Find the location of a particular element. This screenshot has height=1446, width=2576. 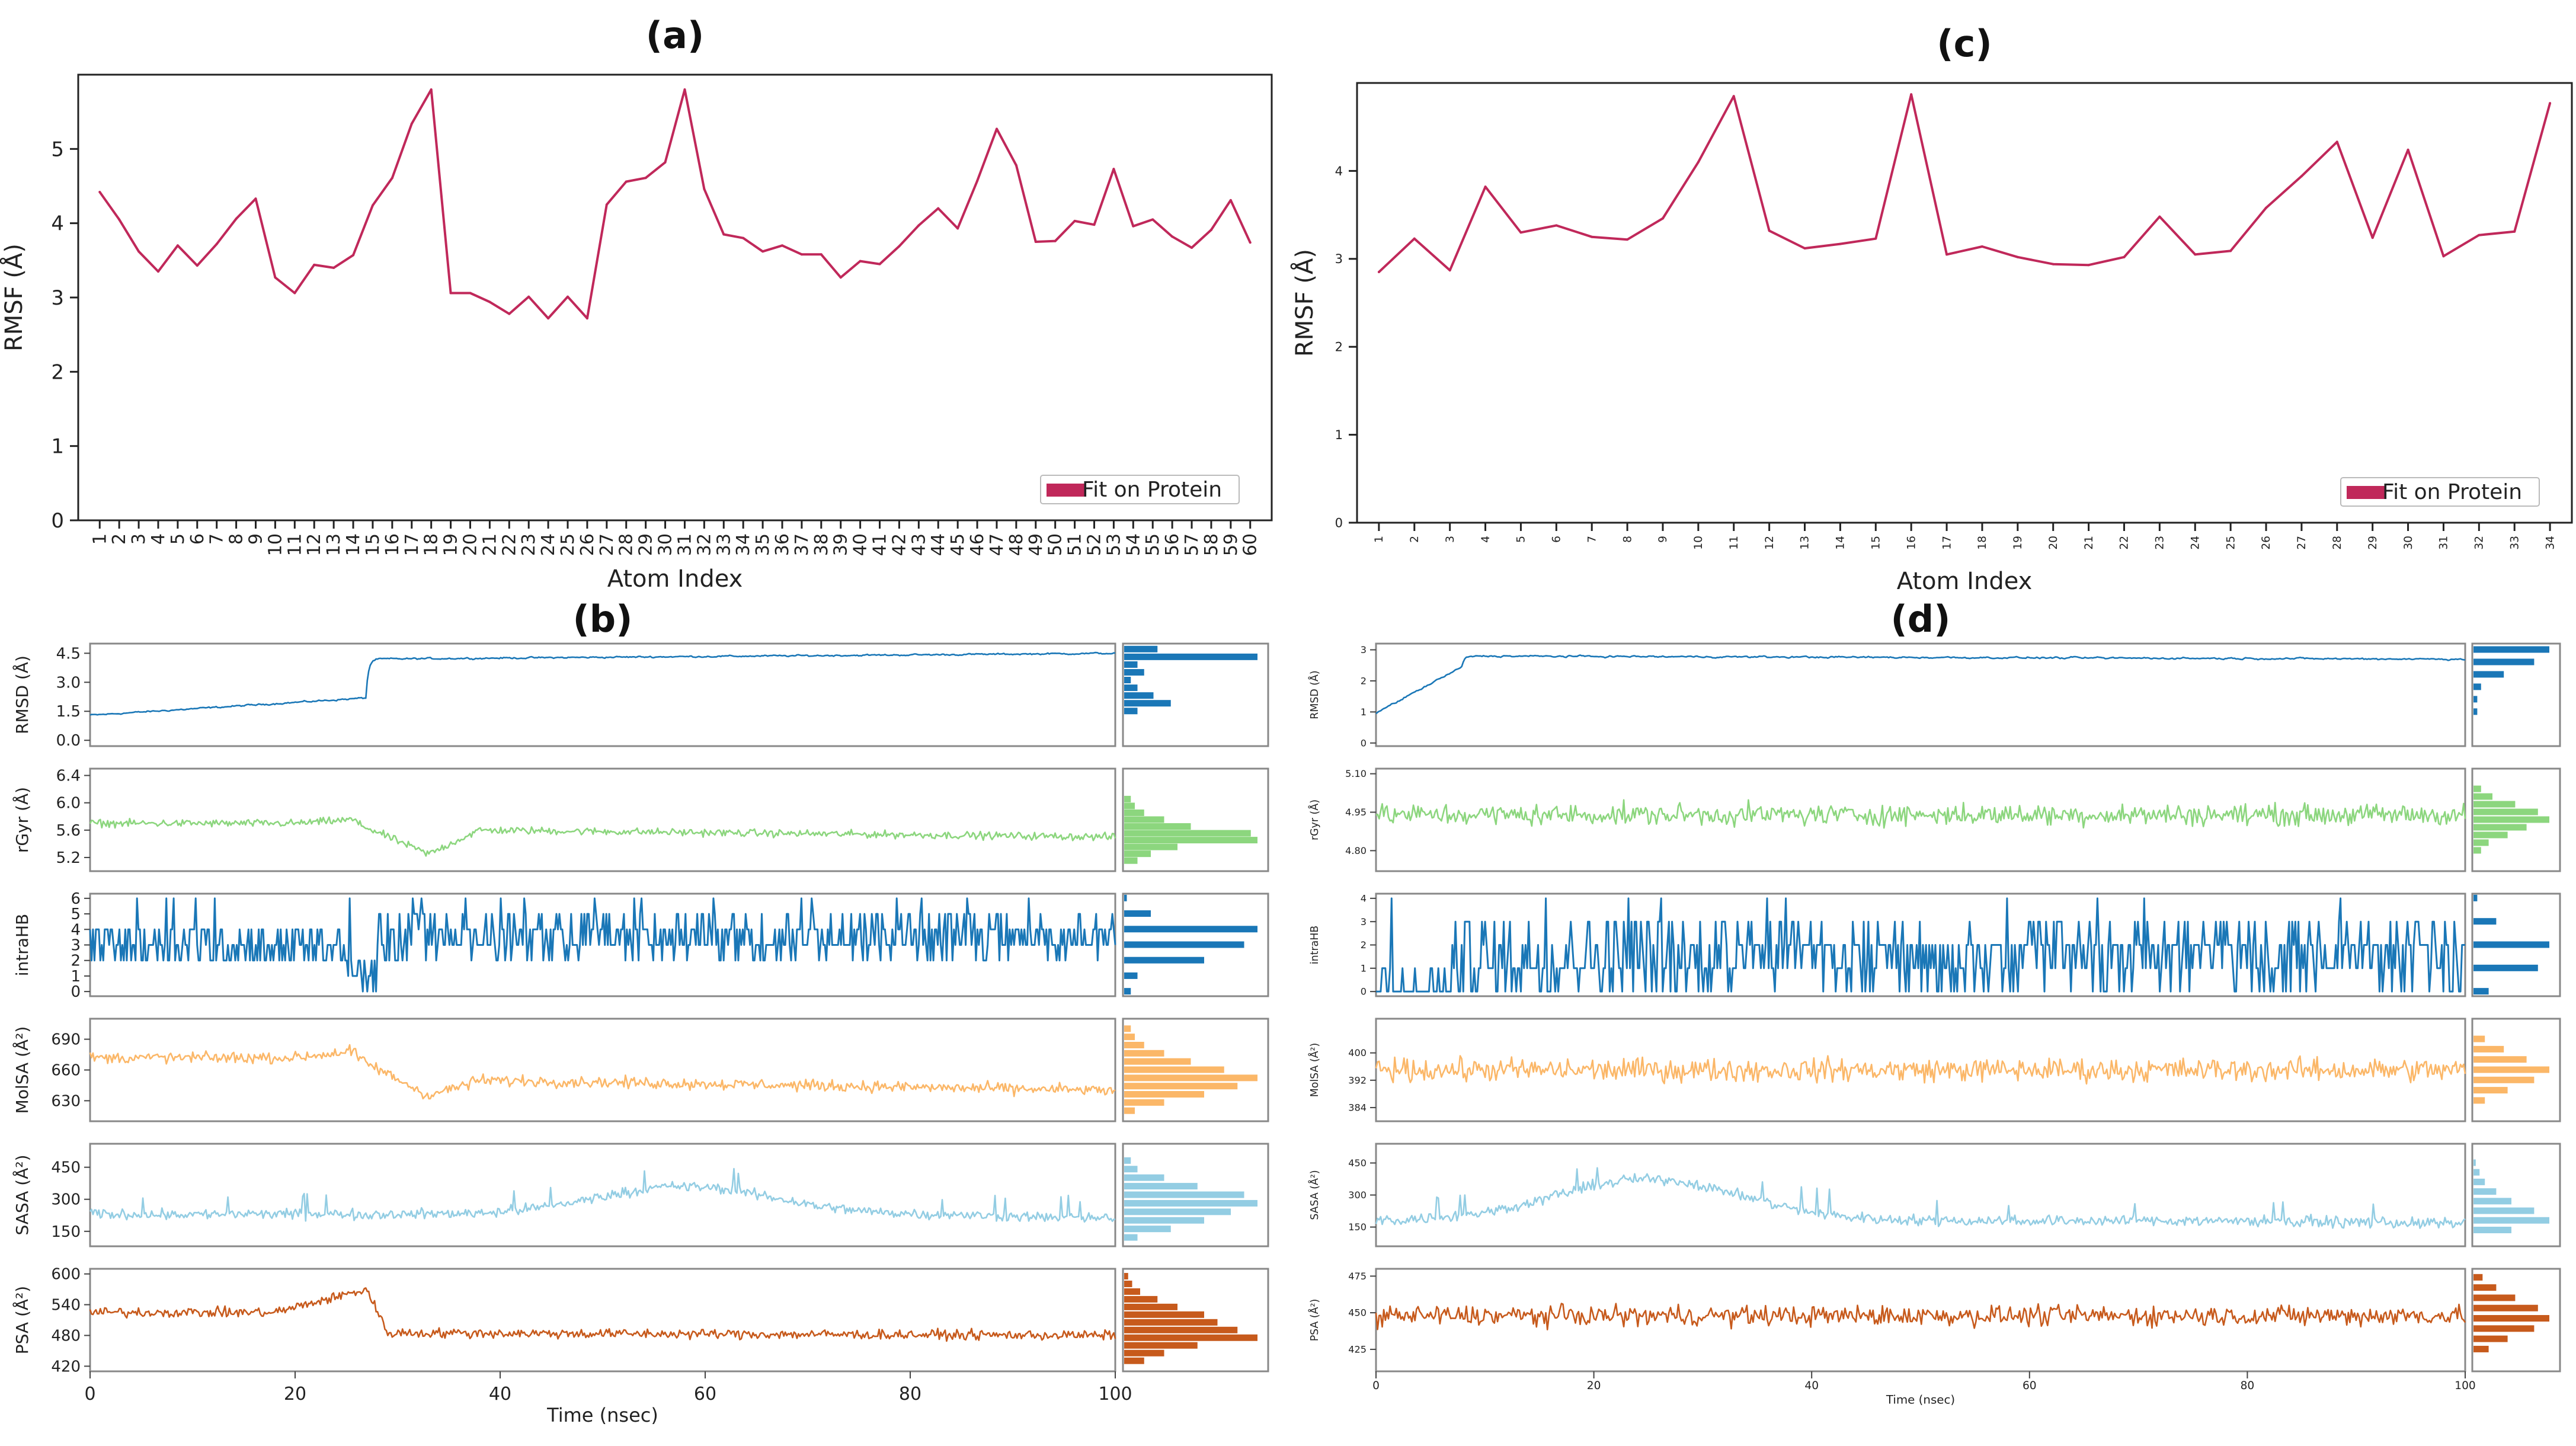

y-axis-label: MolSA (Å²) is located at coordinates (1314, 1070).